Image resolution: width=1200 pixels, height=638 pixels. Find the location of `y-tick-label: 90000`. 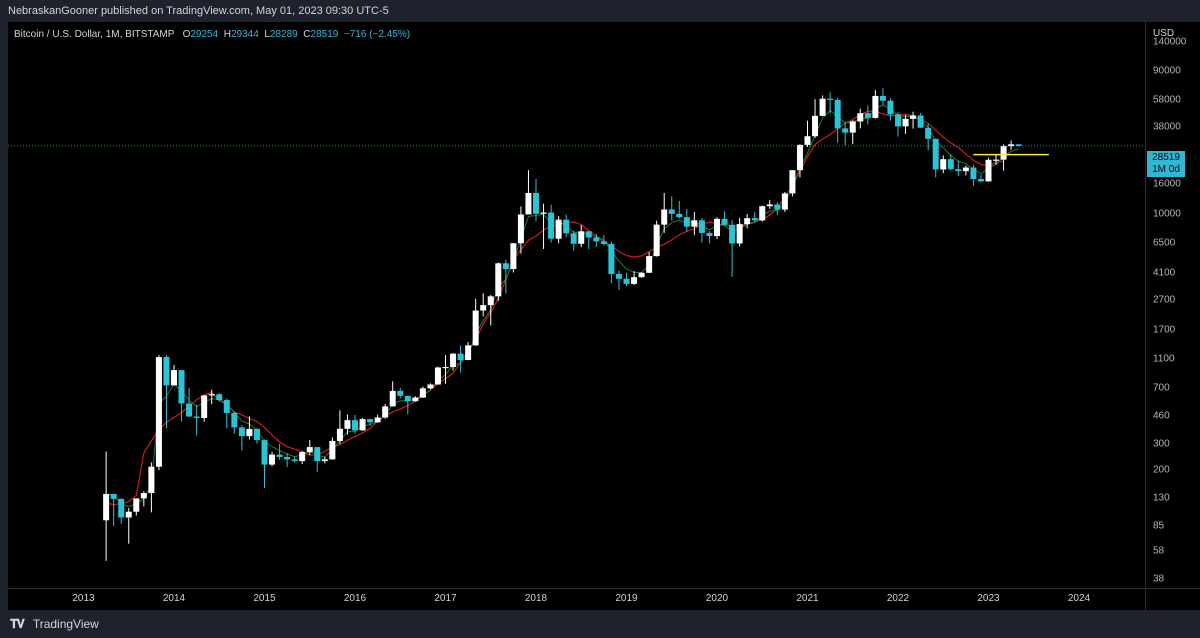

y-tick-label: 90000 is located at coordinates (1167, 71).